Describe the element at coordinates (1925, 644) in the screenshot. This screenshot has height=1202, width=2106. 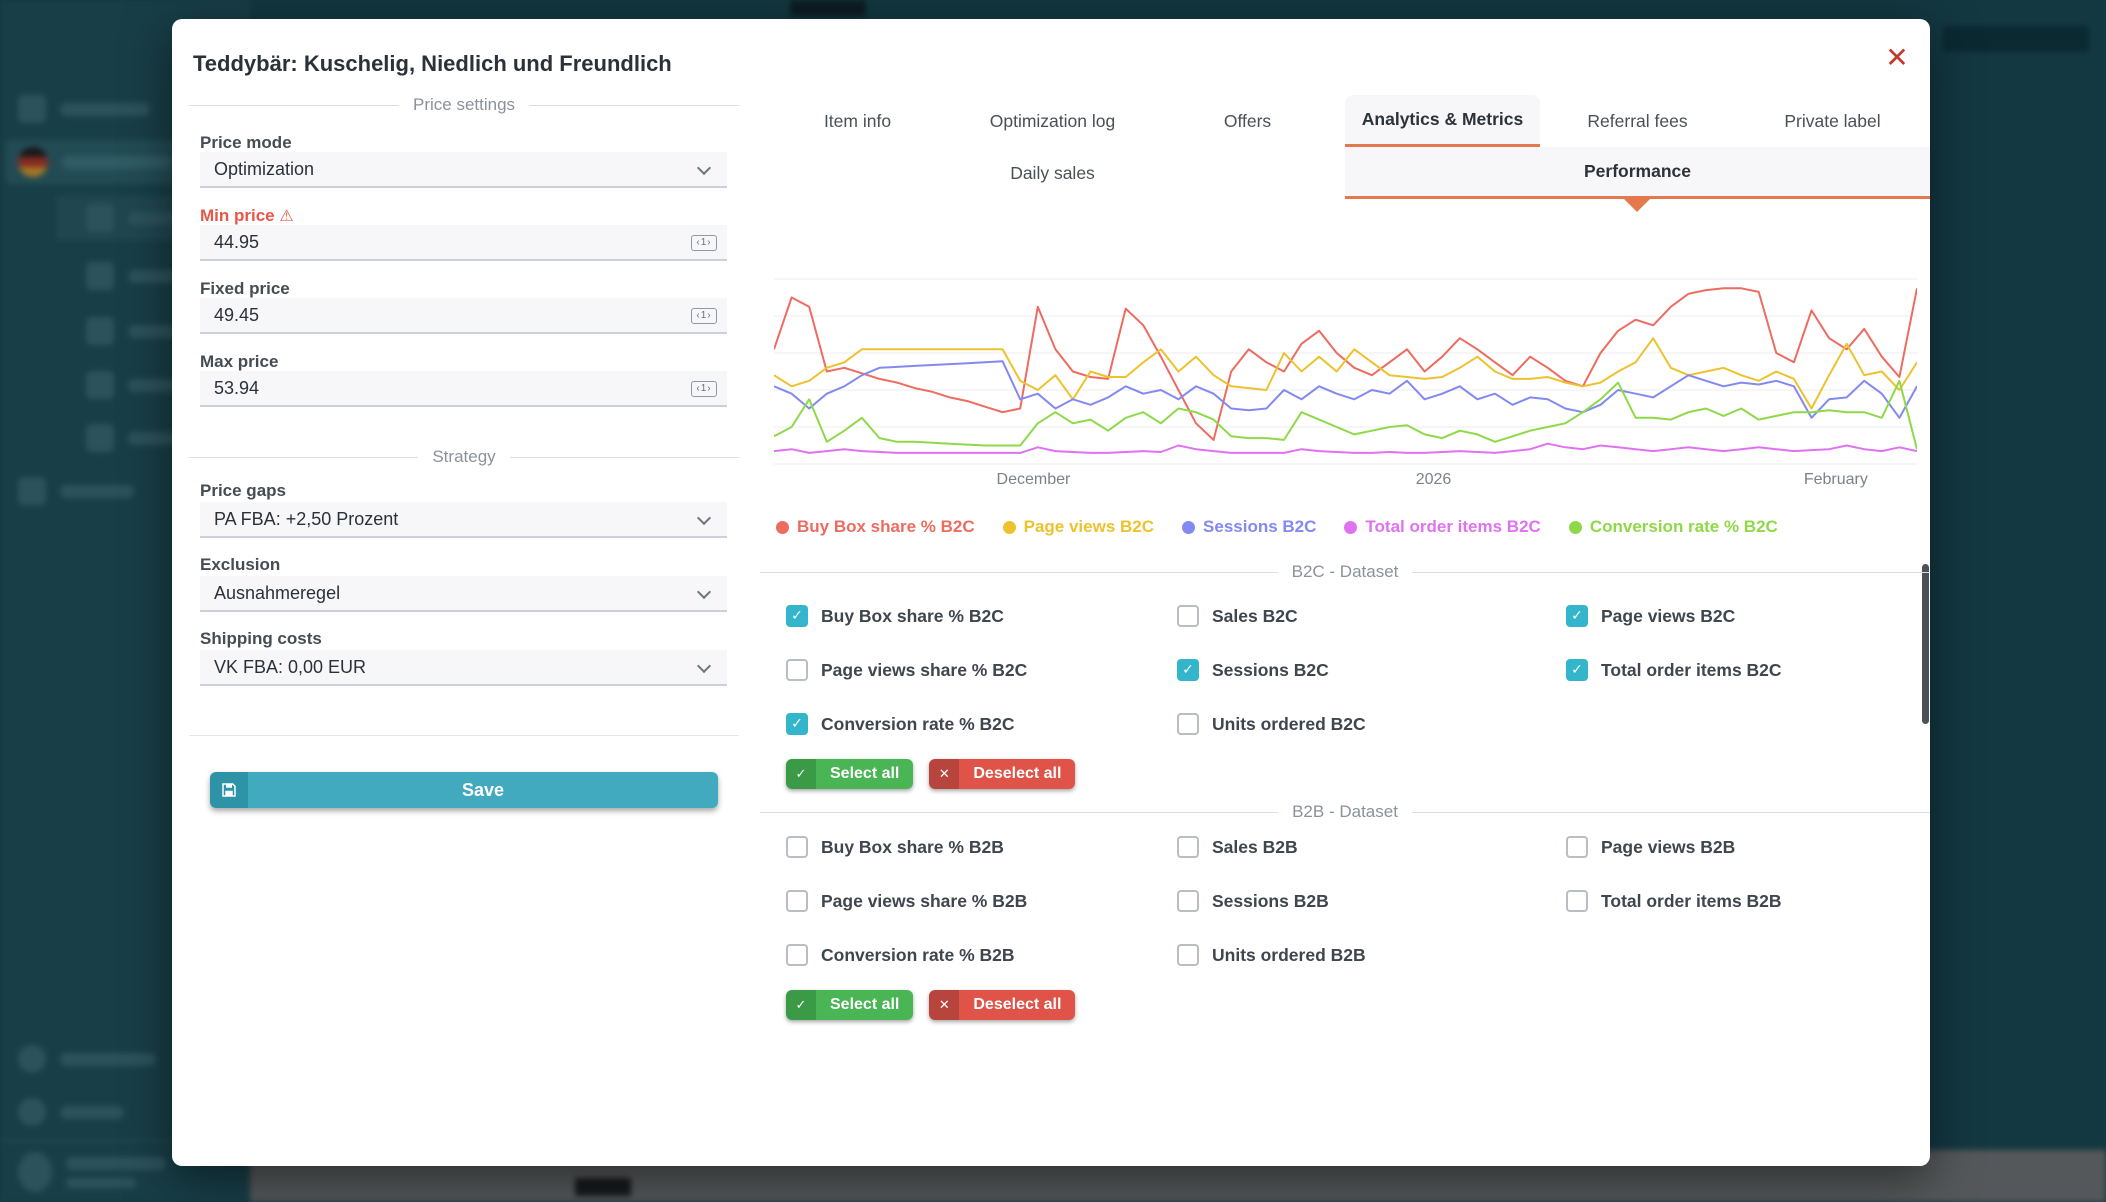
I see `modal-scrollbar-thumb` at that location.